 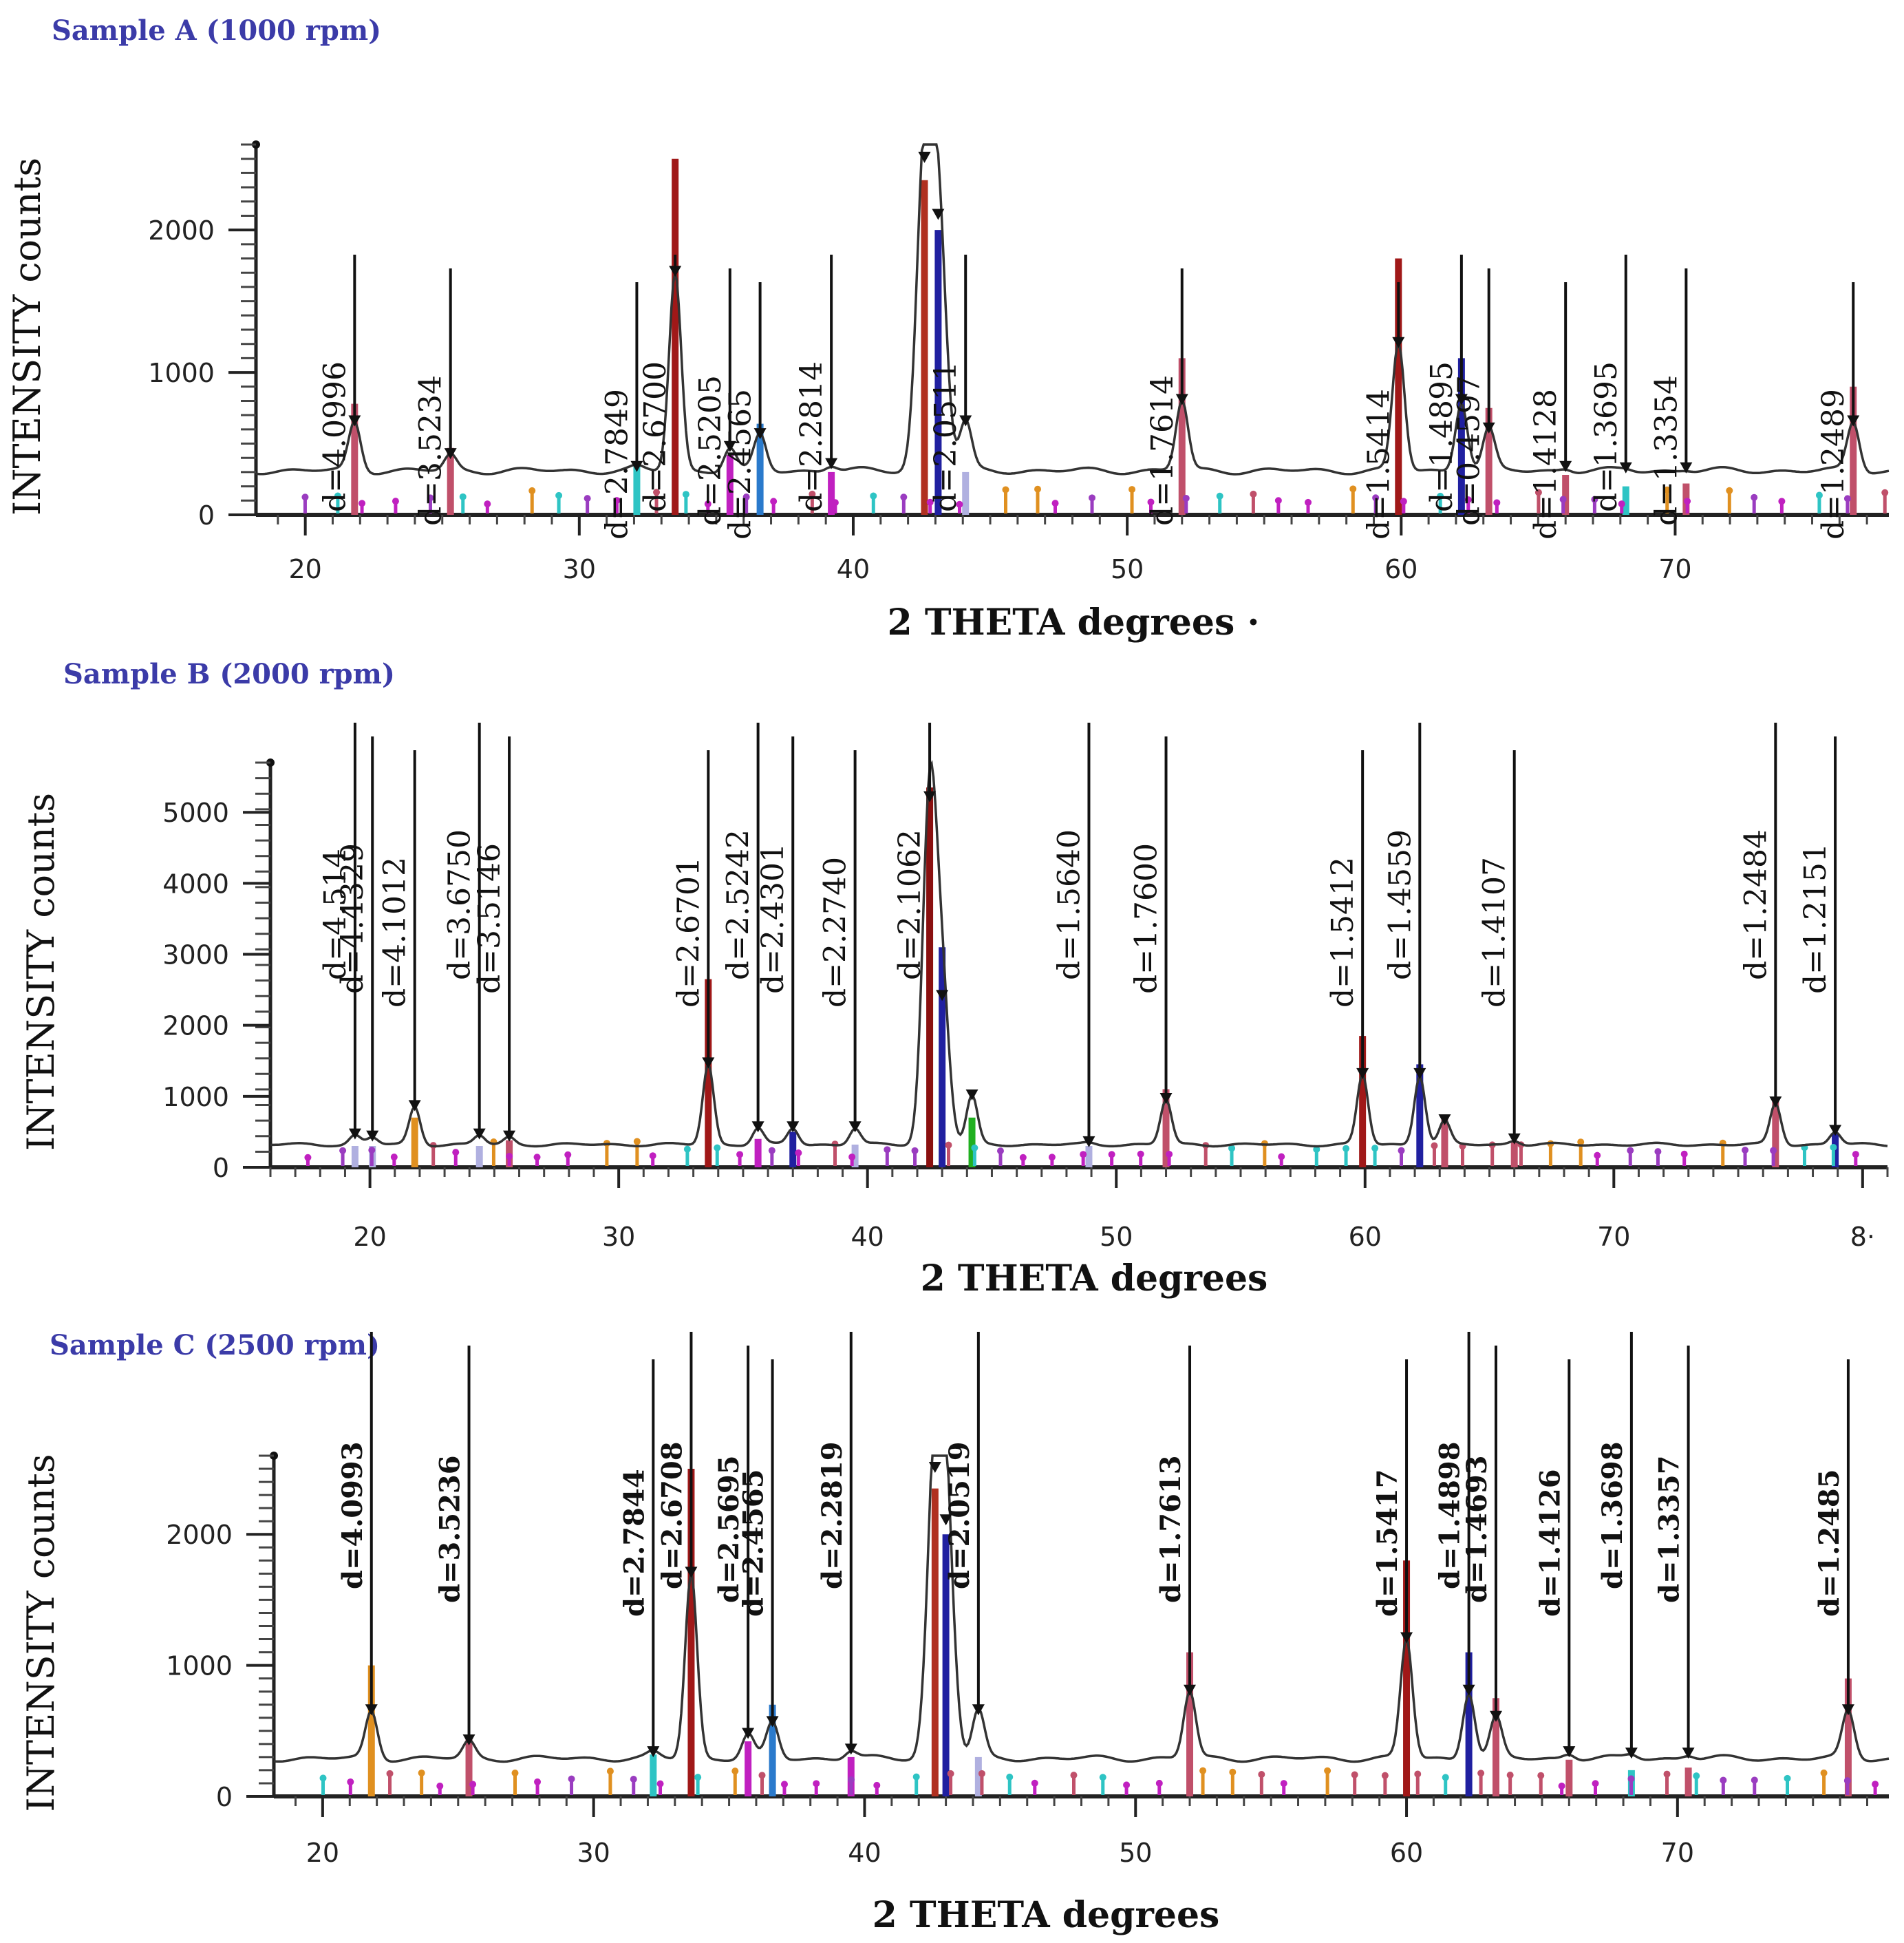 What do you see at coordinates (335, 914) in the screenshot?
I see `peak-d-spacing-label: d=4.514` at bounding box center [335, 914].